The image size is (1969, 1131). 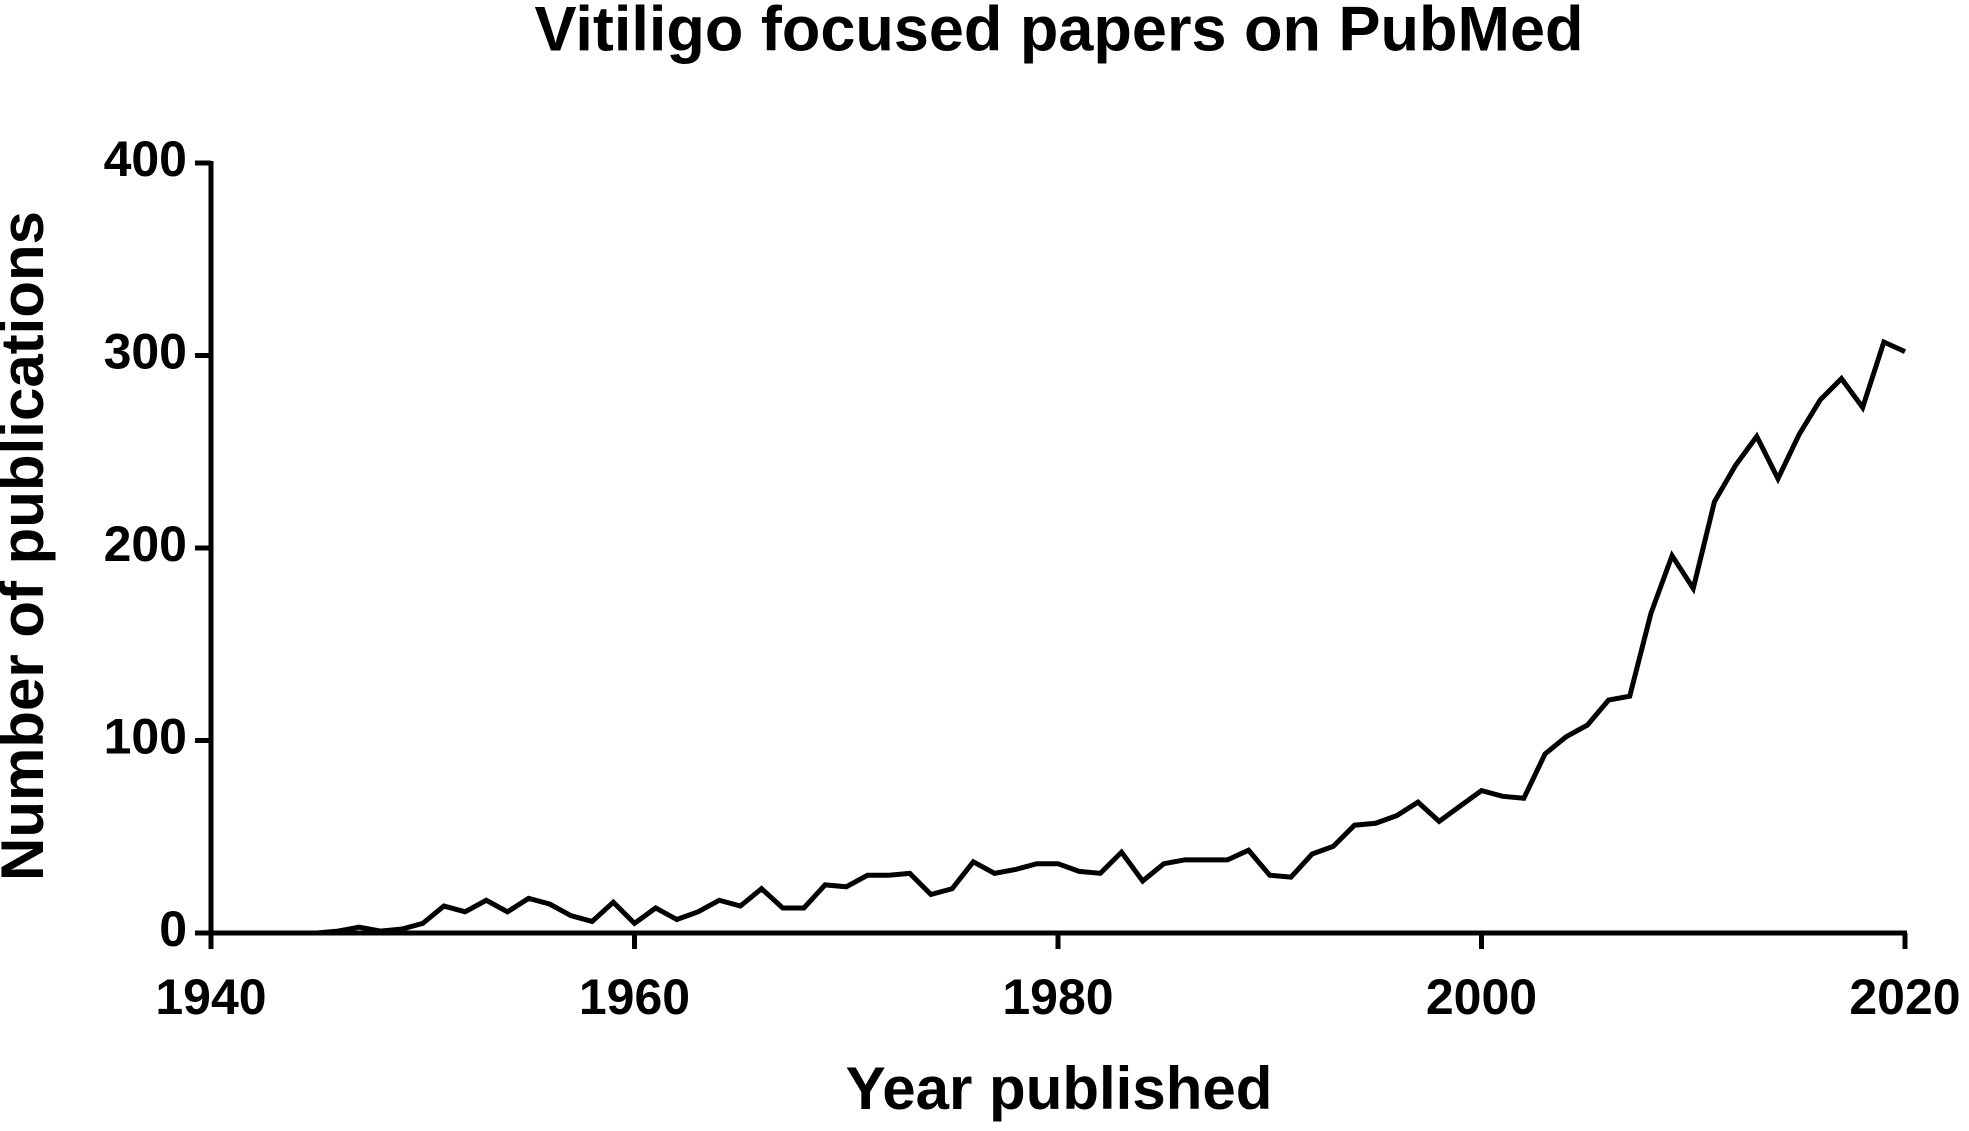 I want to click on x-tick-label: 1980, so click(x=1057, y=997).